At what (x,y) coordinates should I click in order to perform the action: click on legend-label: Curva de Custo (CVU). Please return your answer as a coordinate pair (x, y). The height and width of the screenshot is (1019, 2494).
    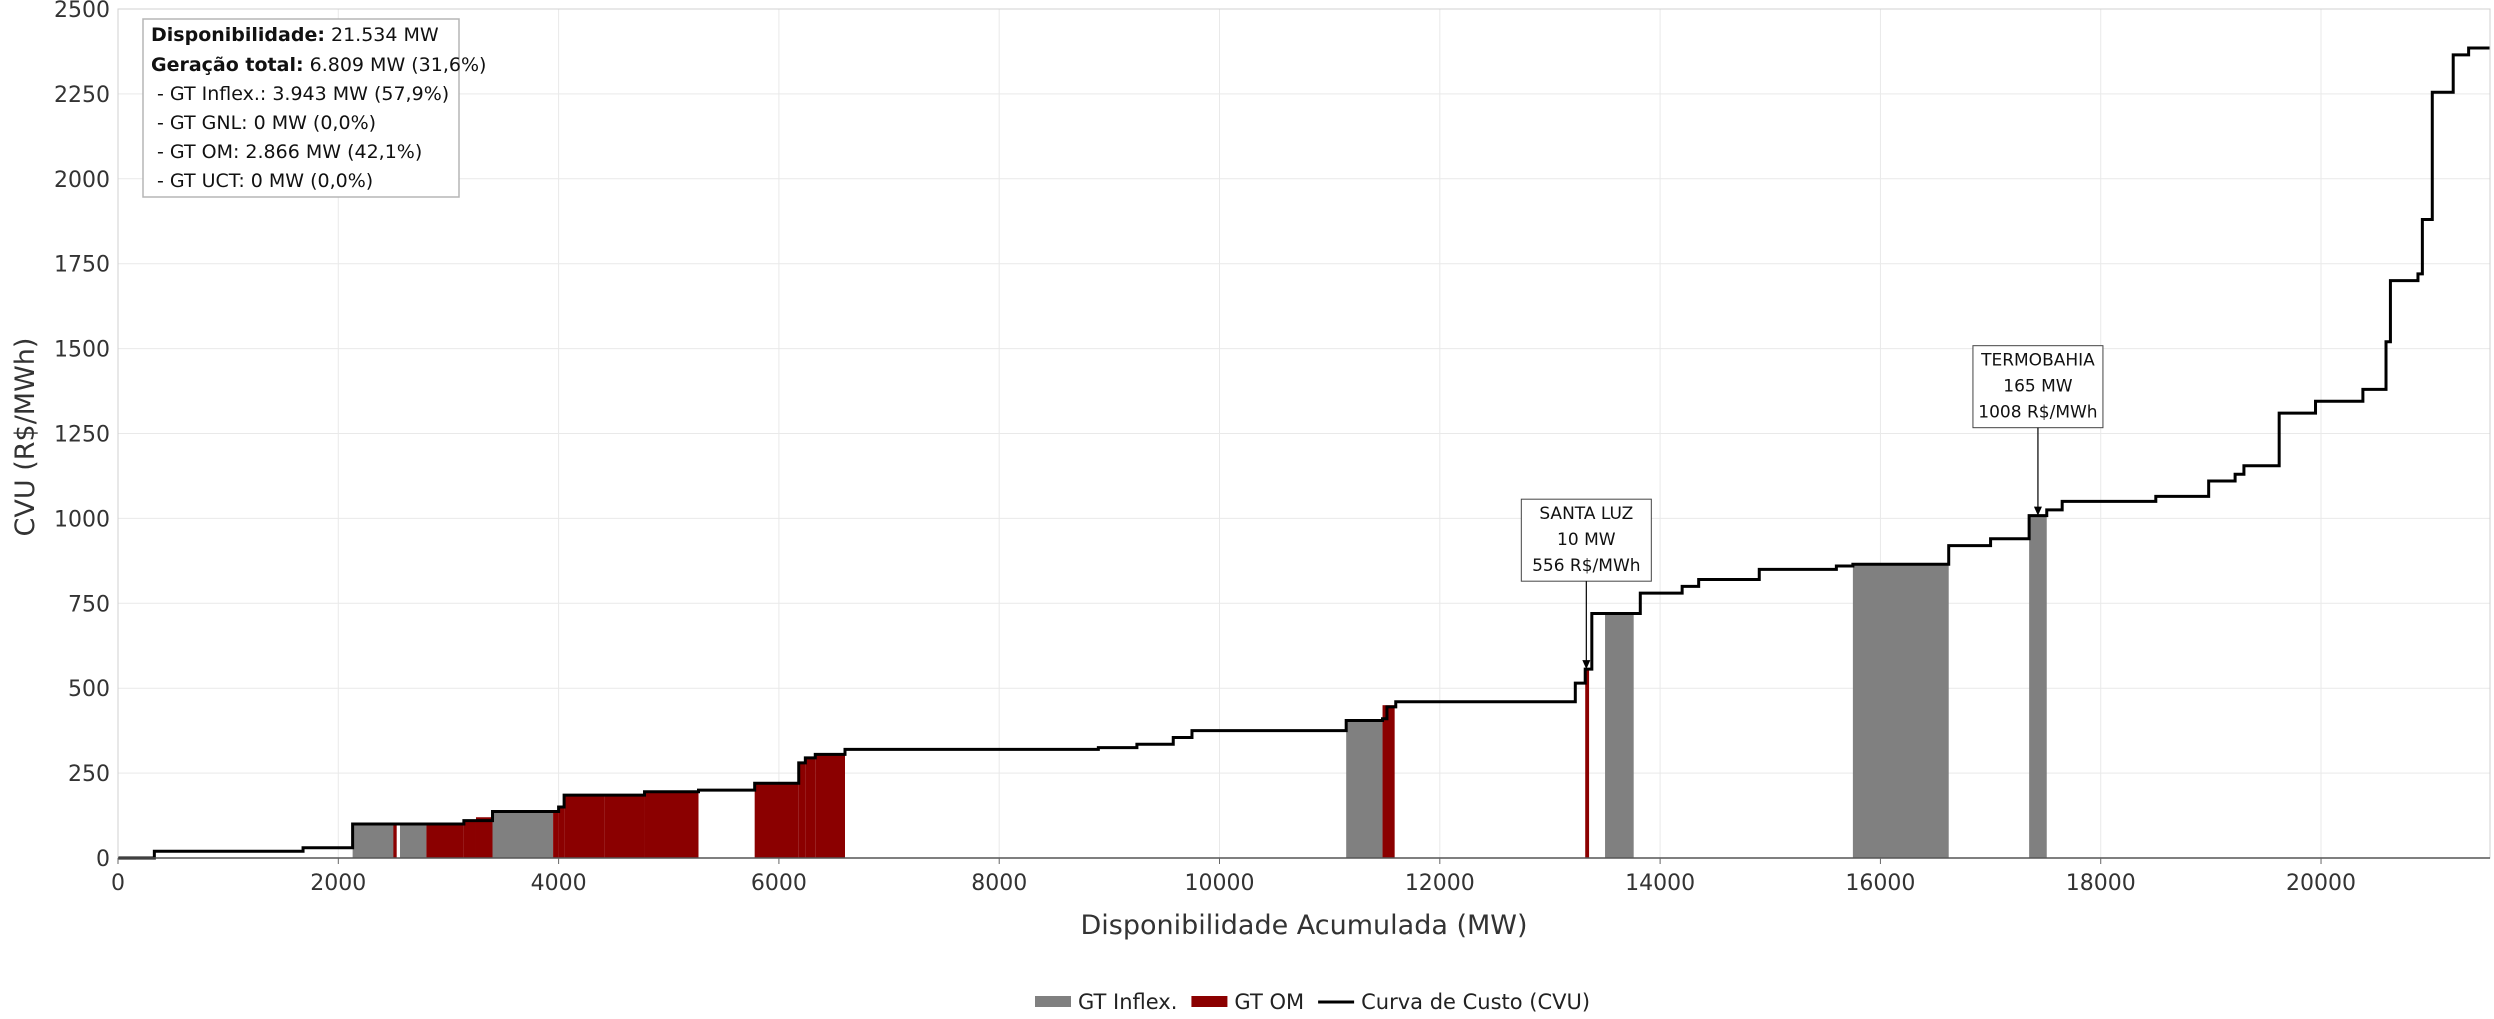
    Looking at the image, I should click on (1475, 1002).